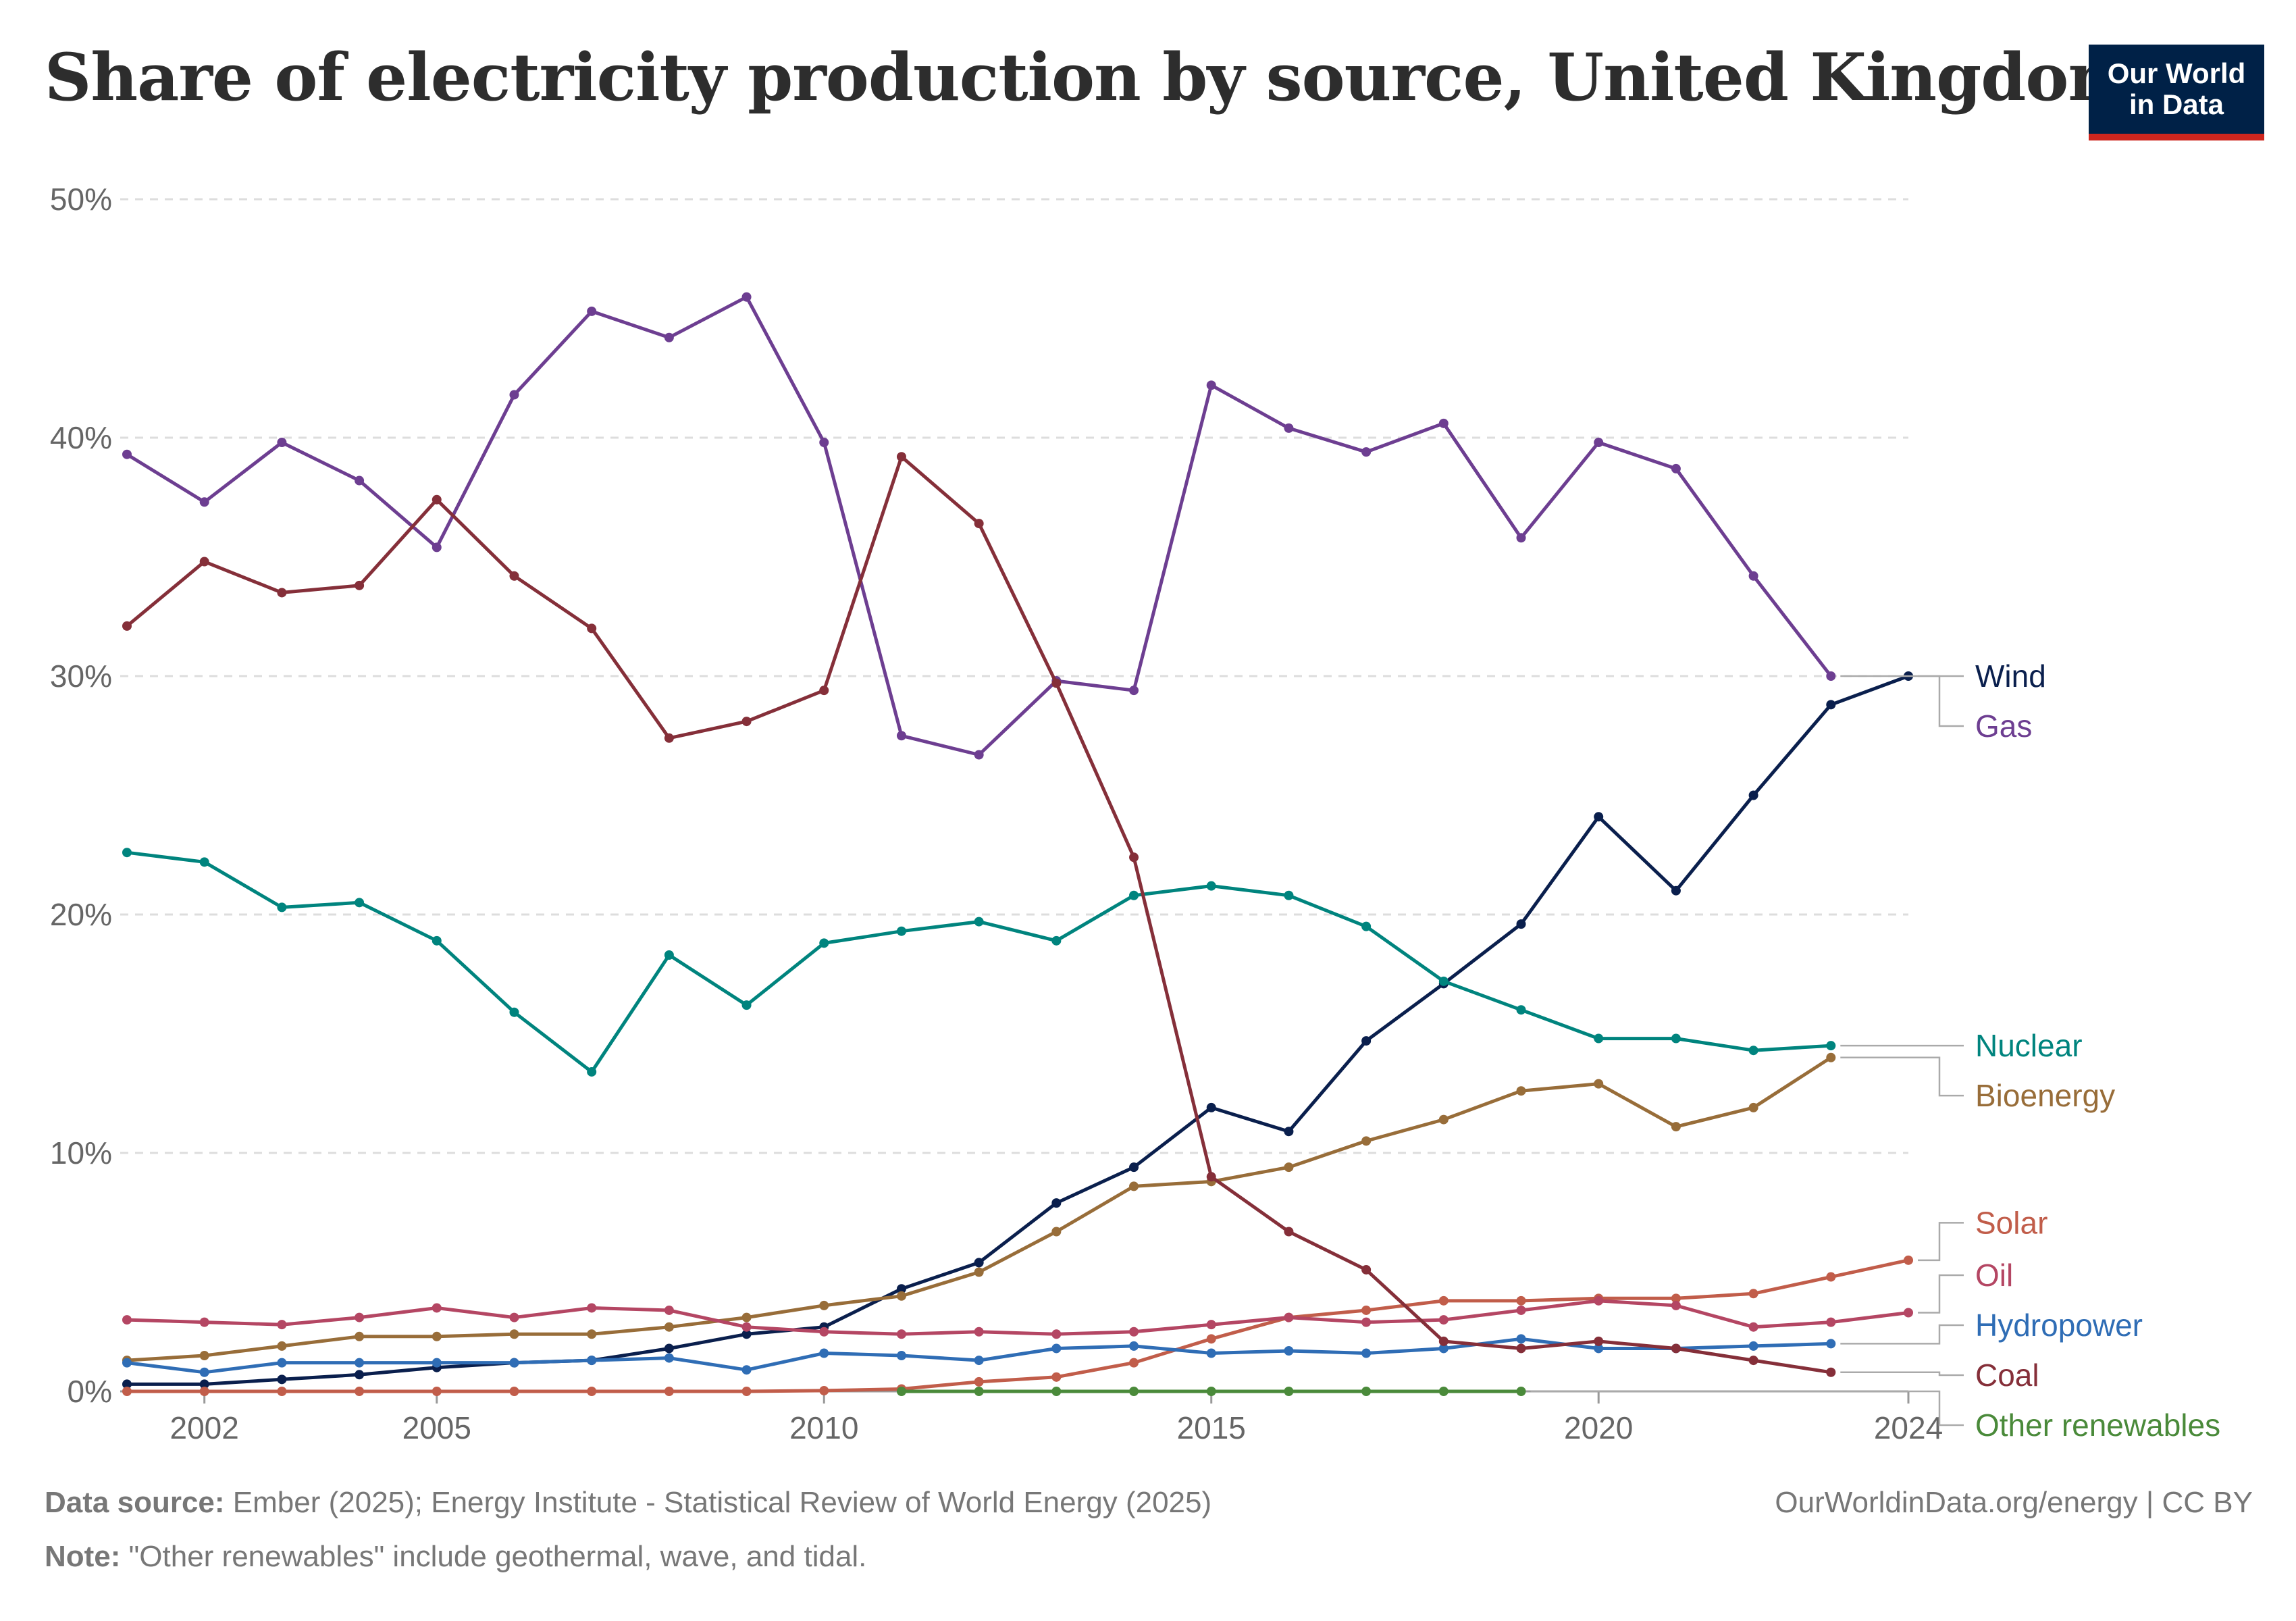 Image resolution: width=2296 pixels, height=1621 pixels. I want to click on series-label-bioenergy: Bioenergy, so click(2045, 1095).